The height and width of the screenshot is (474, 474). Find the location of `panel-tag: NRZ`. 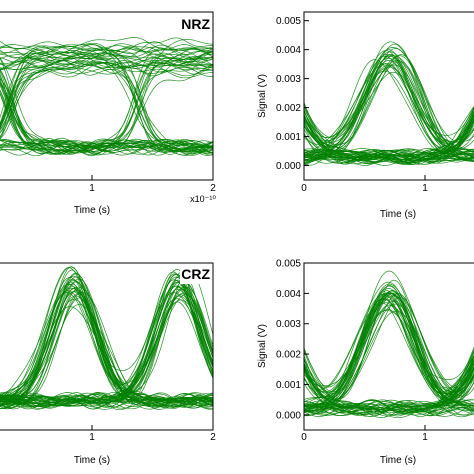

panel-tag: NRZ is located at coordinates (195, 24).